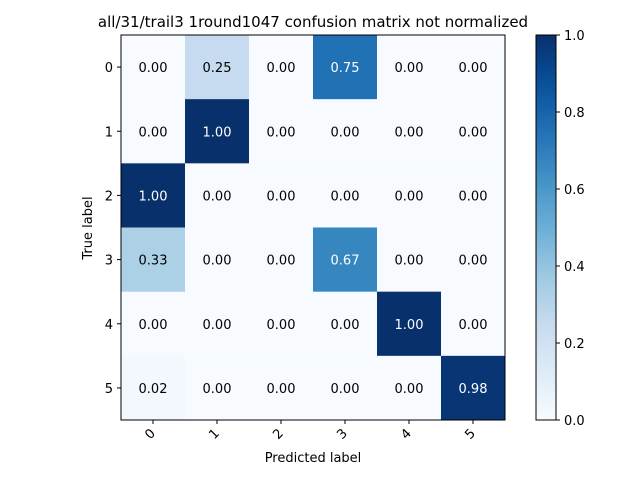  I want to click on cell-value-label: 0.75, so click(345, 68).